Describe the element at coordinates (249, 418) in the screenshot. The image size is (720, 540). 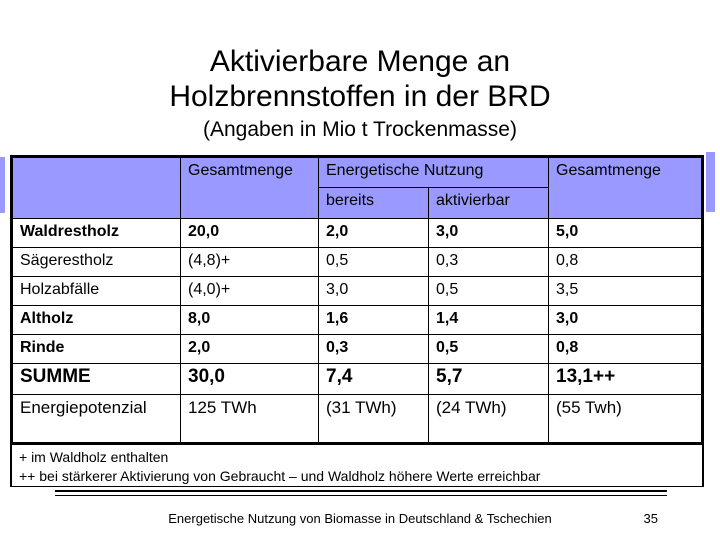
I see `table-cell: 125 TWh` at that location.